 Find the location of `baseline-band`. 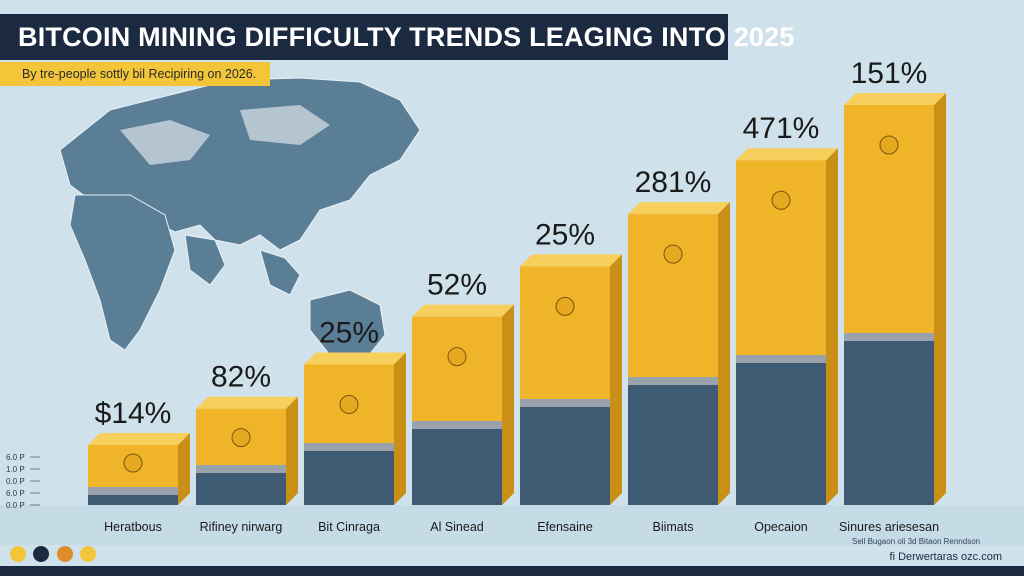

baseline-band is located at coordinates (512, 525).